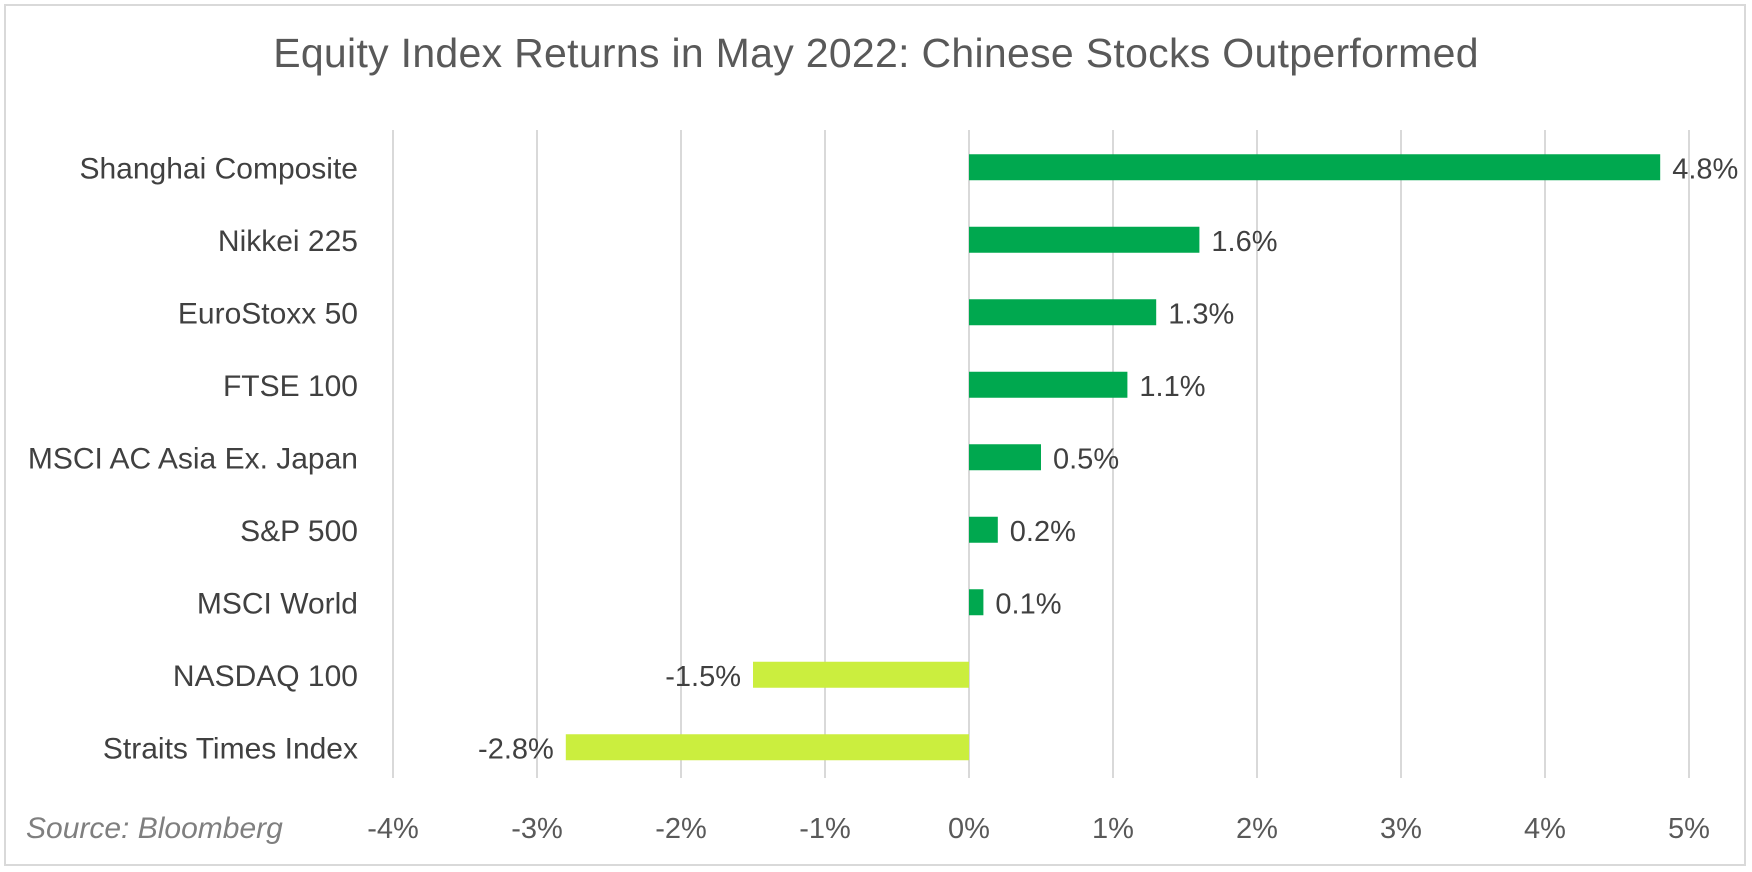  Describe the element at coordinates (1086, 459) in the screenshot. I see `data-label: 0.5%` at that location.